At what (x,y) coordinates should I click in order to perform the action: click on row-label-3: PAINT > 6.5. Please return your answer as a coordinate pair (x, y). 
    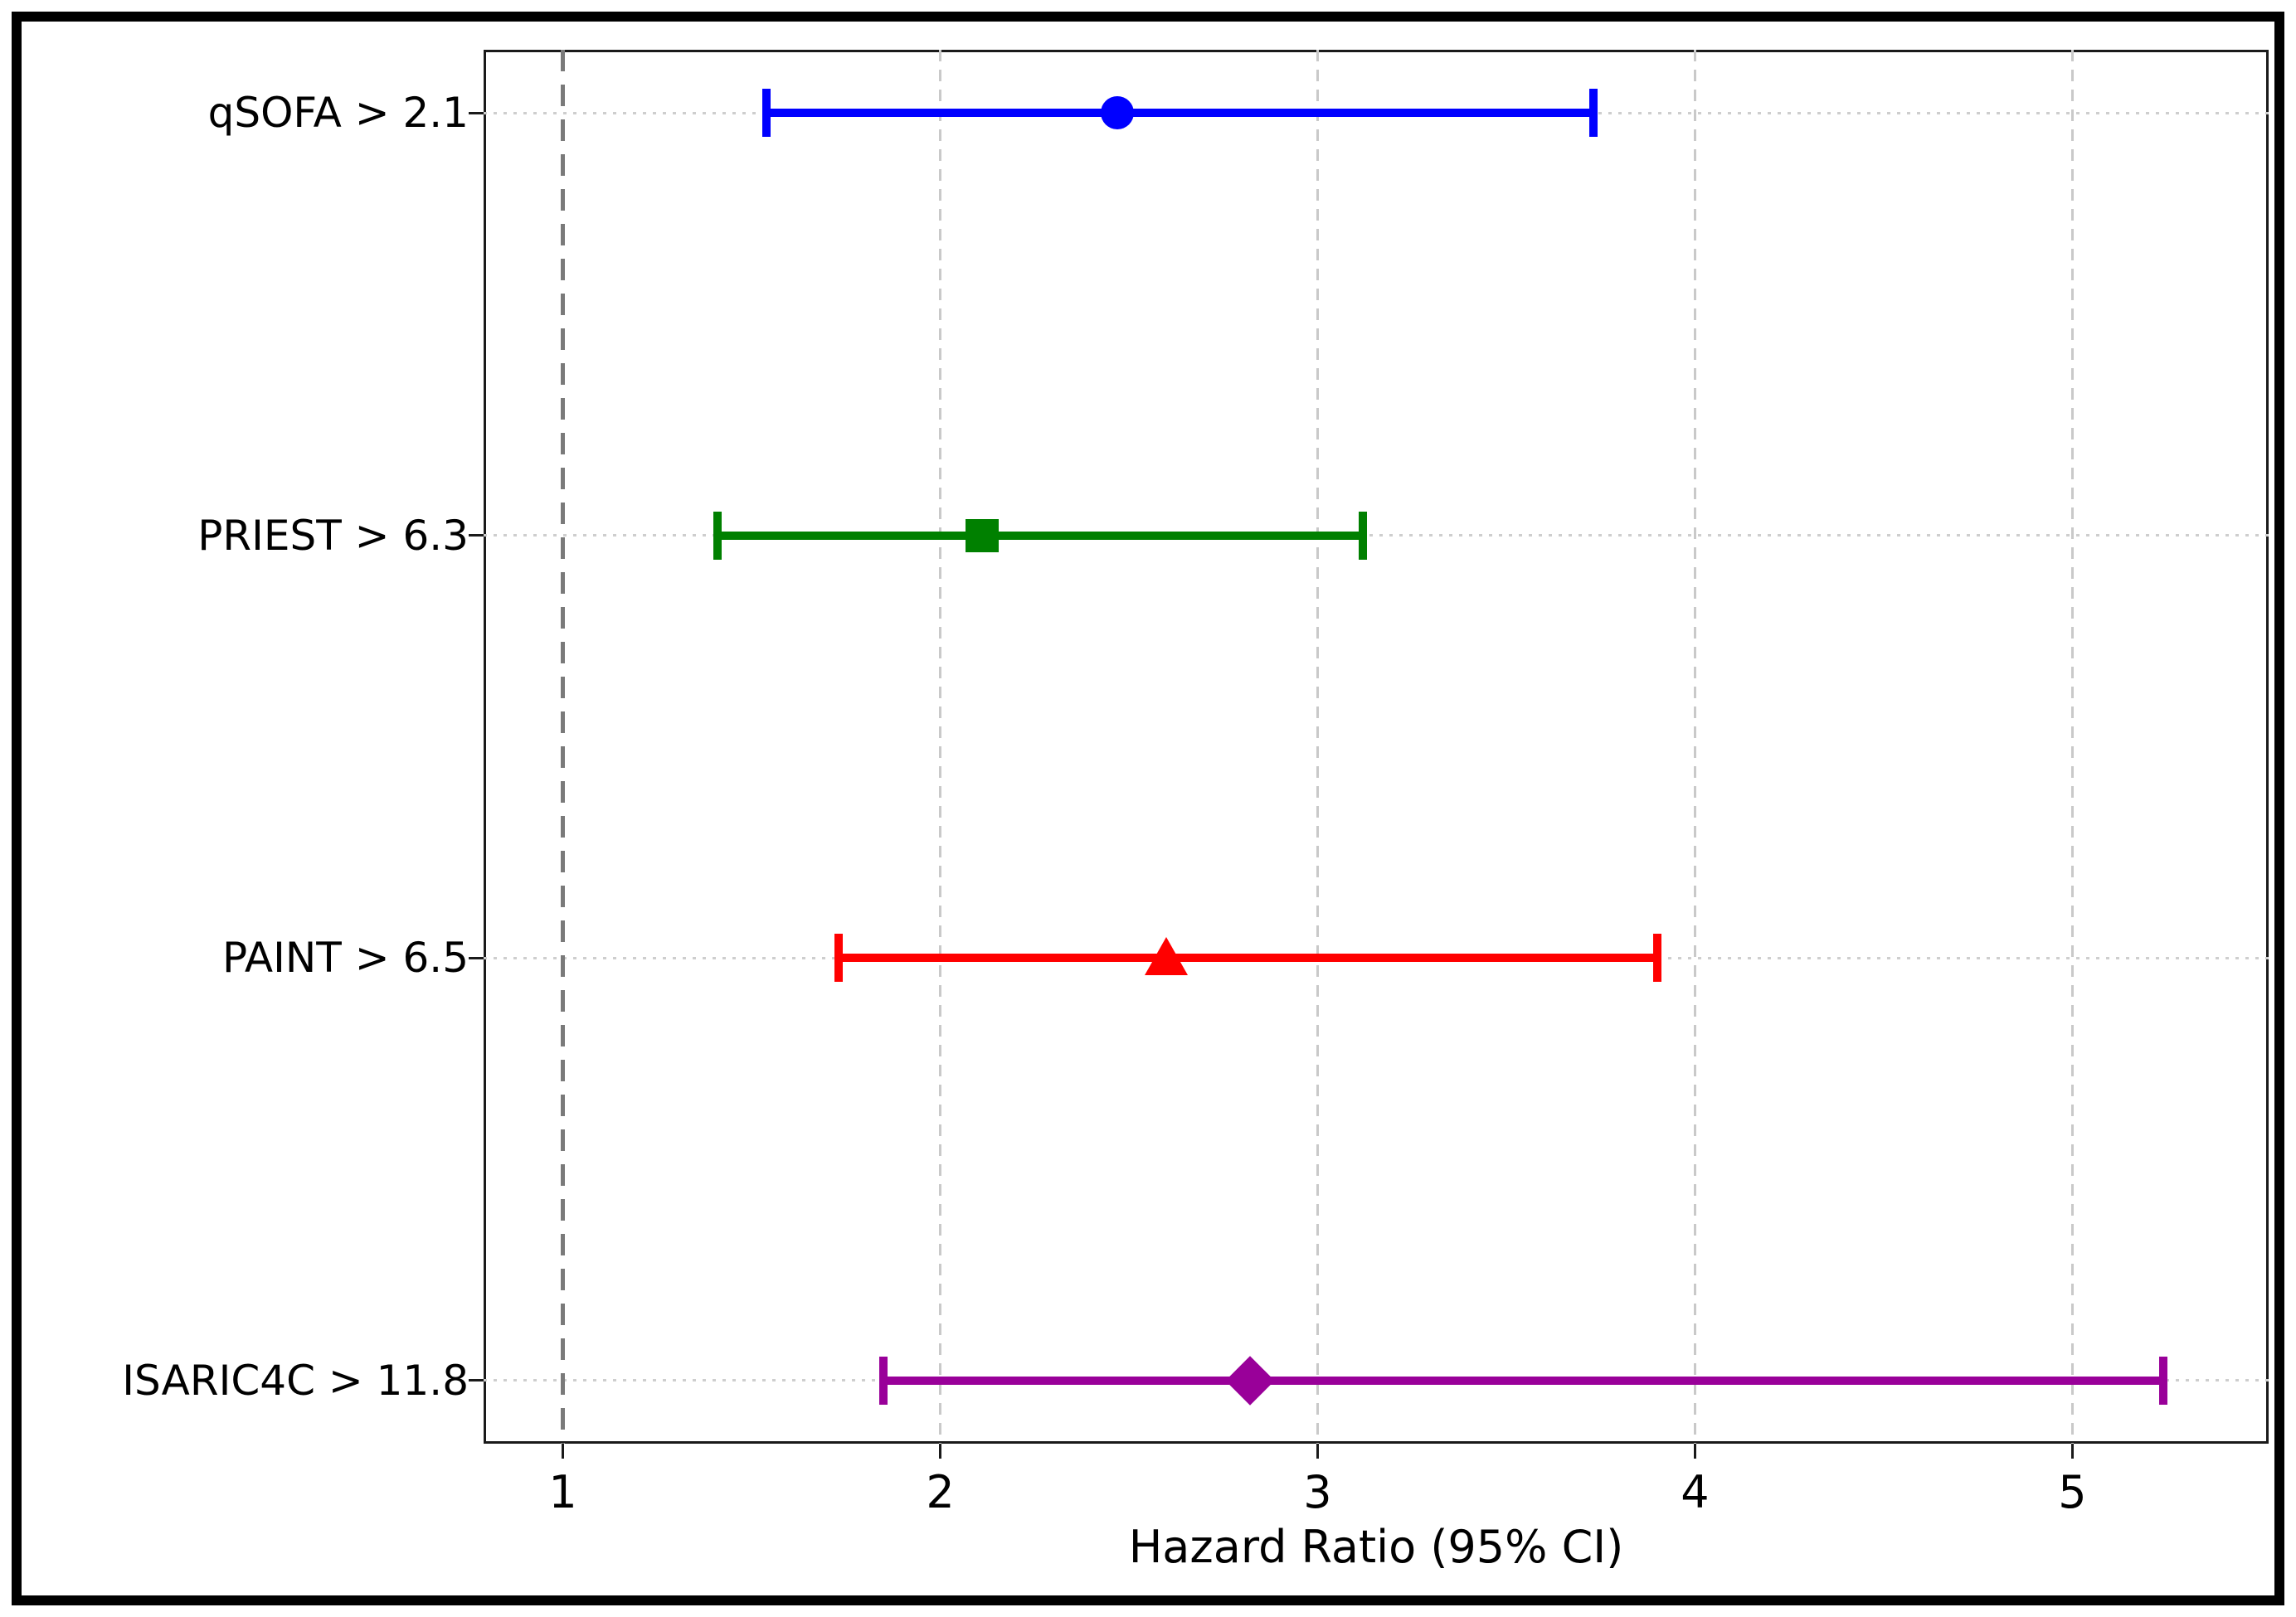
    Looking at the image, I should click on (345, 958).